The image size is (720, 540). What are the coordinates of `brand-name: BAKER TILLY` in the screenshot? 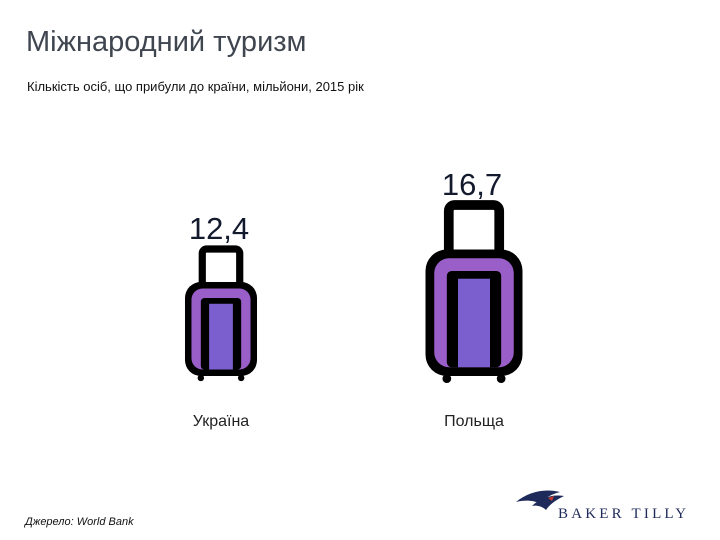 It's located at (624, 514).